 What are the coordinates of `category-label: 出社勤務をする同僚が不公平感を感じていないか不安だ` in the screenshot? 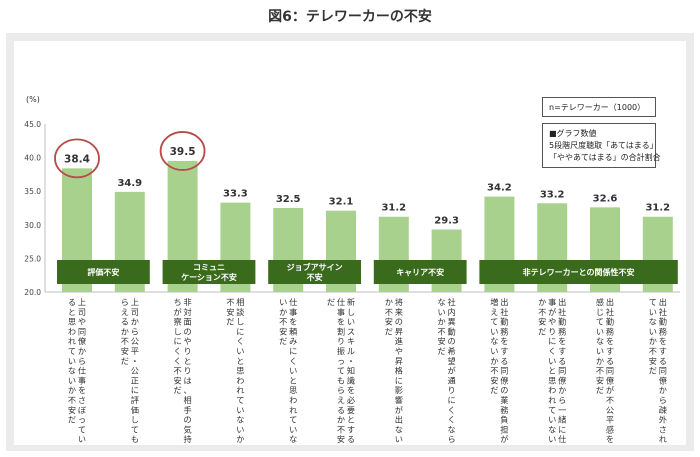 It's located at (605, 370).